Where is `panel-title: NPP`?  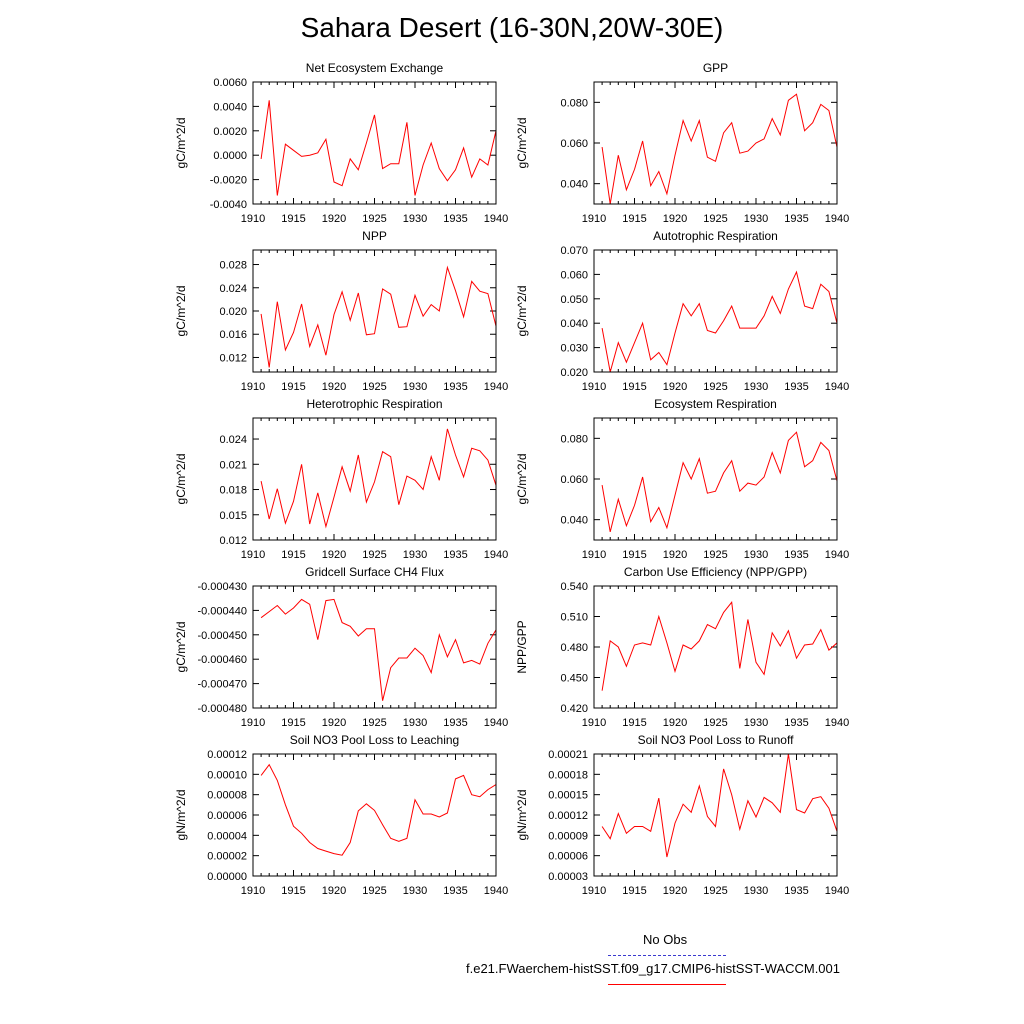
panel-title: NPP is located at coordinates (374, 236).